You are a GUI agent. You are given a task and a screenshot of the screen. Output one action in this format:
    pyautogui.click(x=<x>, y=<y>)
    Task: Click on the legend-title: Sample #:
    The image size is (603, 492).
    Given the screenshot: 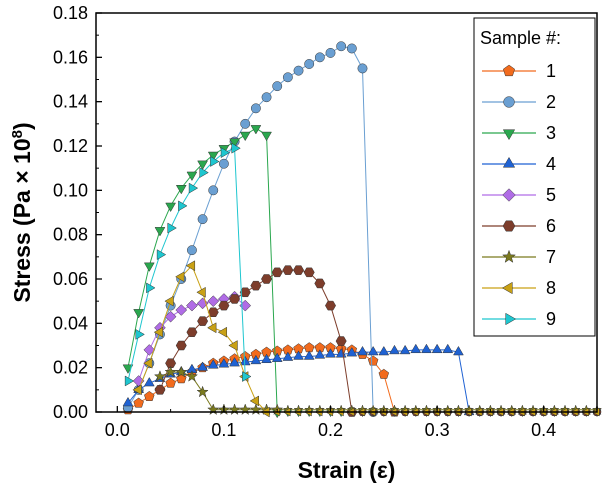 What is the action you would take?
    pyautogui.click(x=520, y=38)
    